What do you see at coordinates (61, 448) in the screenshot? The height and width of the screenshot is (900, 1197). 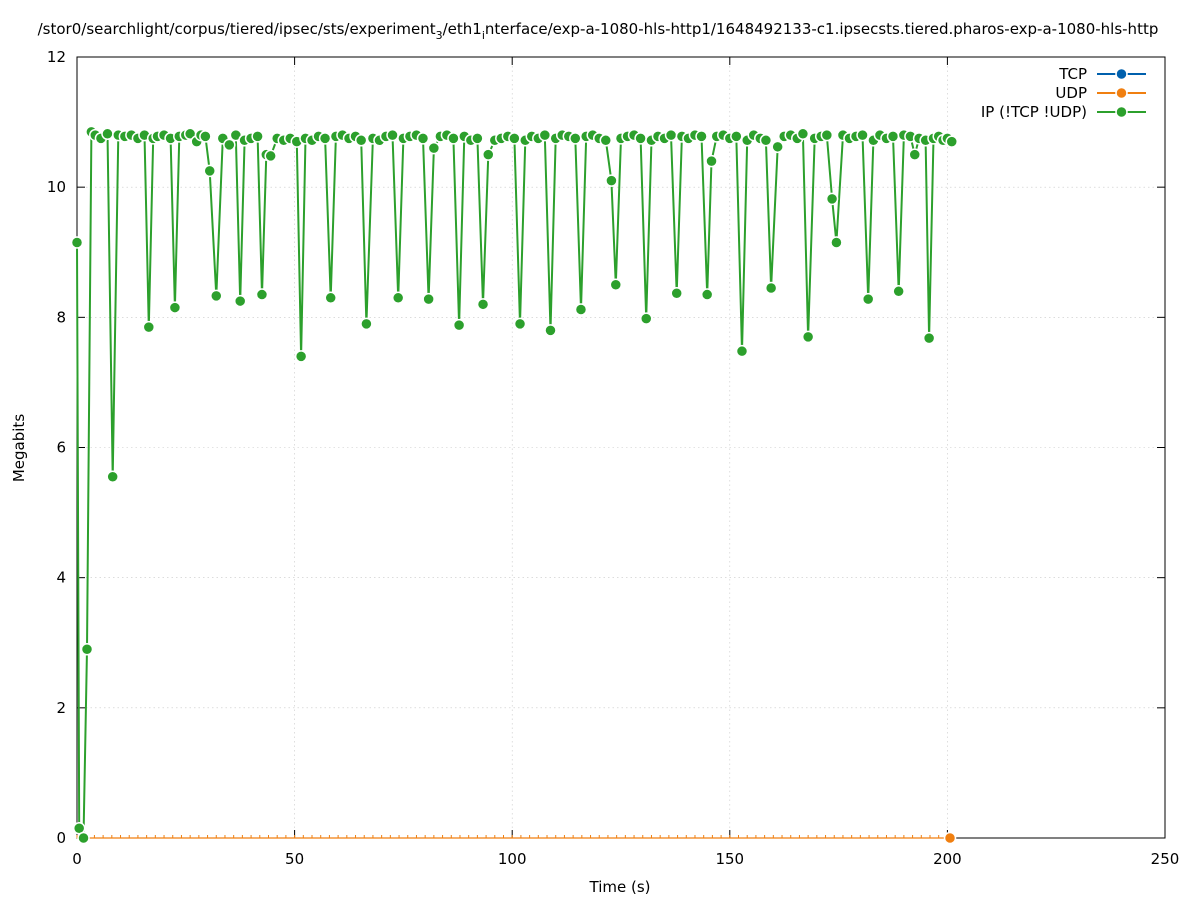 I see `y-tick-label: 6` at bounding box center [61, 448].